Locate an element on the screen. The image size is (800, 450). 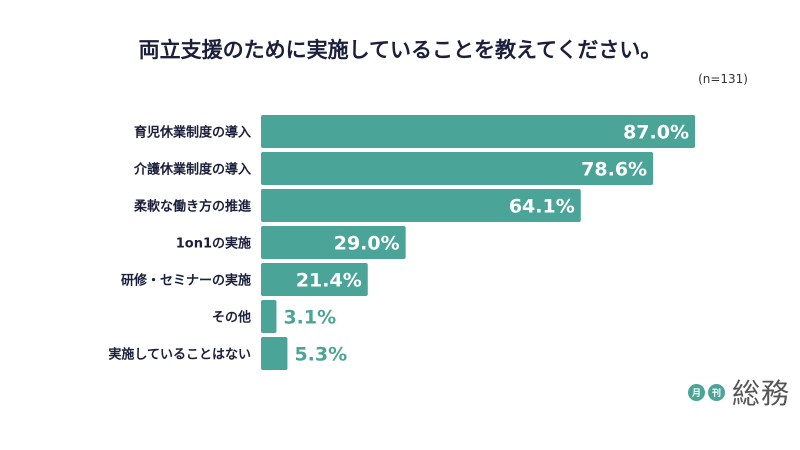
value-label: 3.1% is located at coordinates (309, 318).